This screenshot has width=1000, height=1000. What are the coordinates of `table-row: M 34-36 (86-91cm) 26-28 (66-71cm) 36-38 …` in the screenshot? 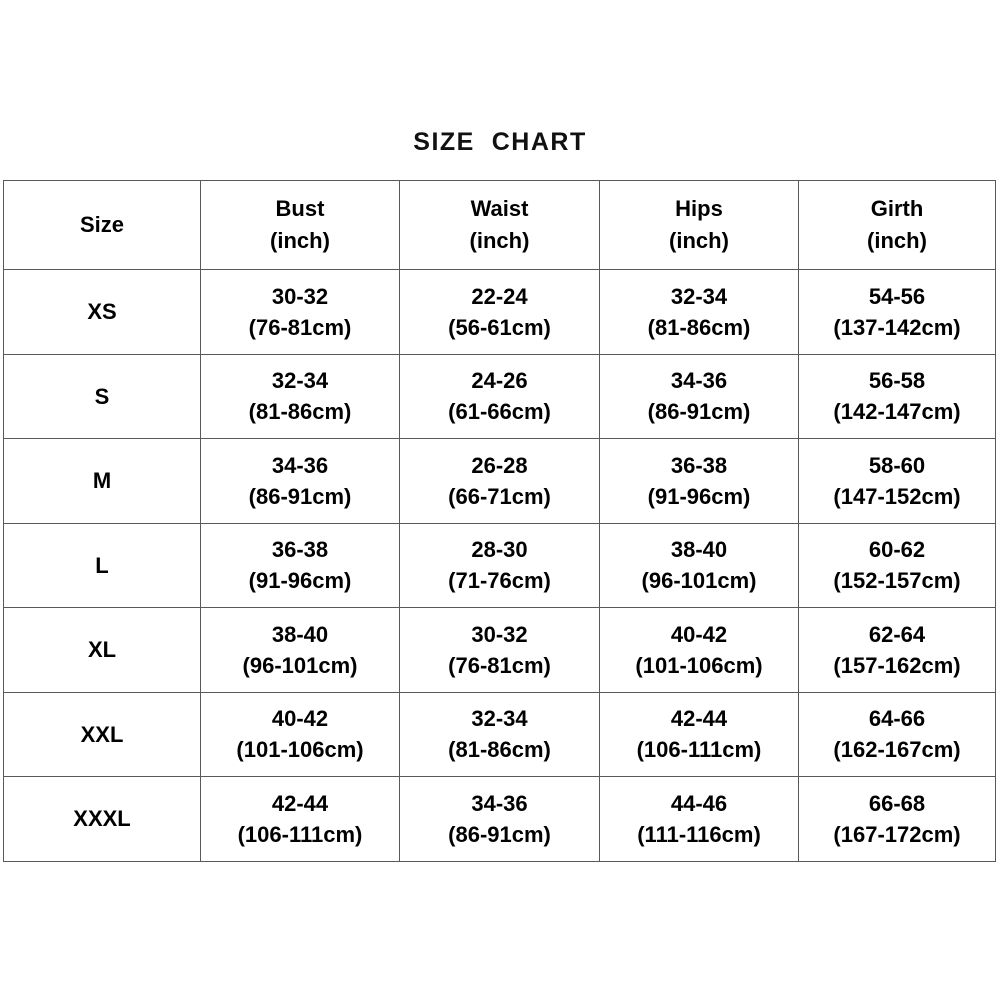 It's located at (499, 481).